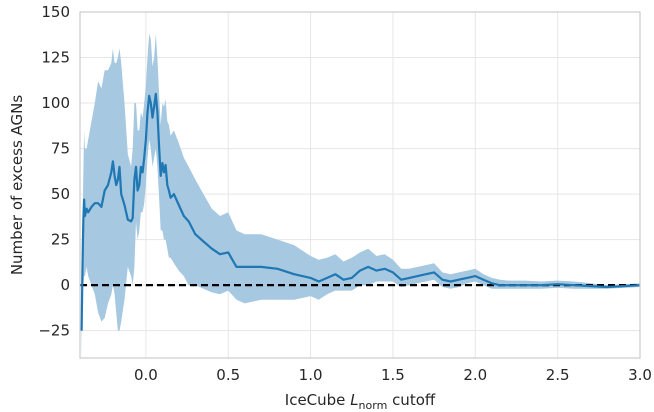 This screenshot has height=412, width=654. I want to click on x-tick-label: 2.5, so click(558, 375).